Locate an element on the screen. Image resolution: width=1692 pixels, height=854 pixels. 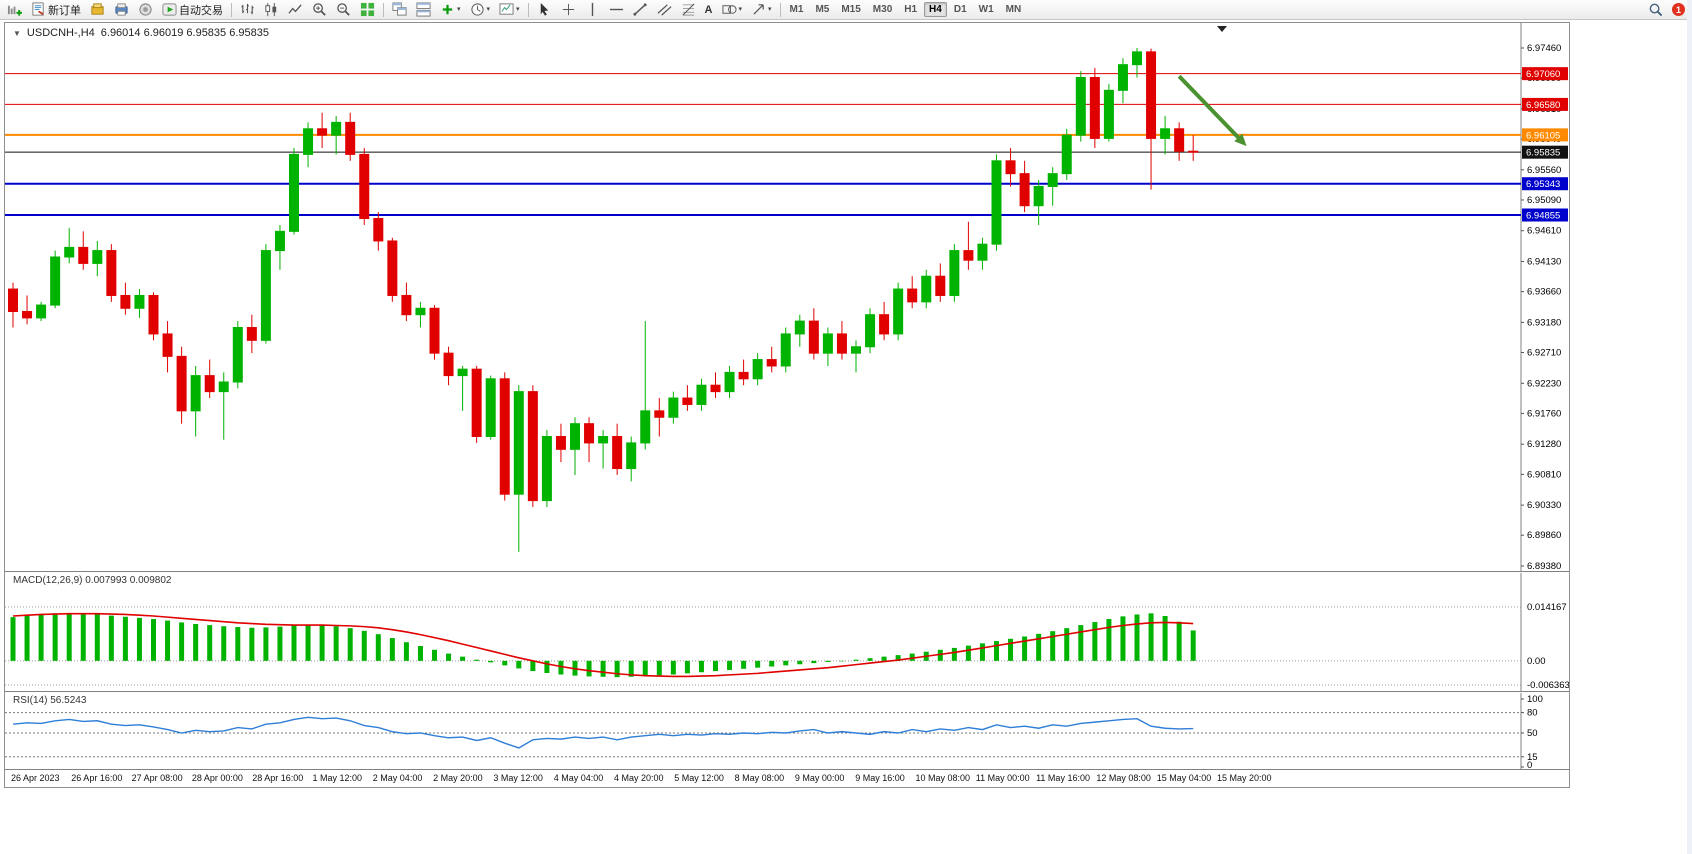
cursor-tool-button is located at coordinates (544, 10).